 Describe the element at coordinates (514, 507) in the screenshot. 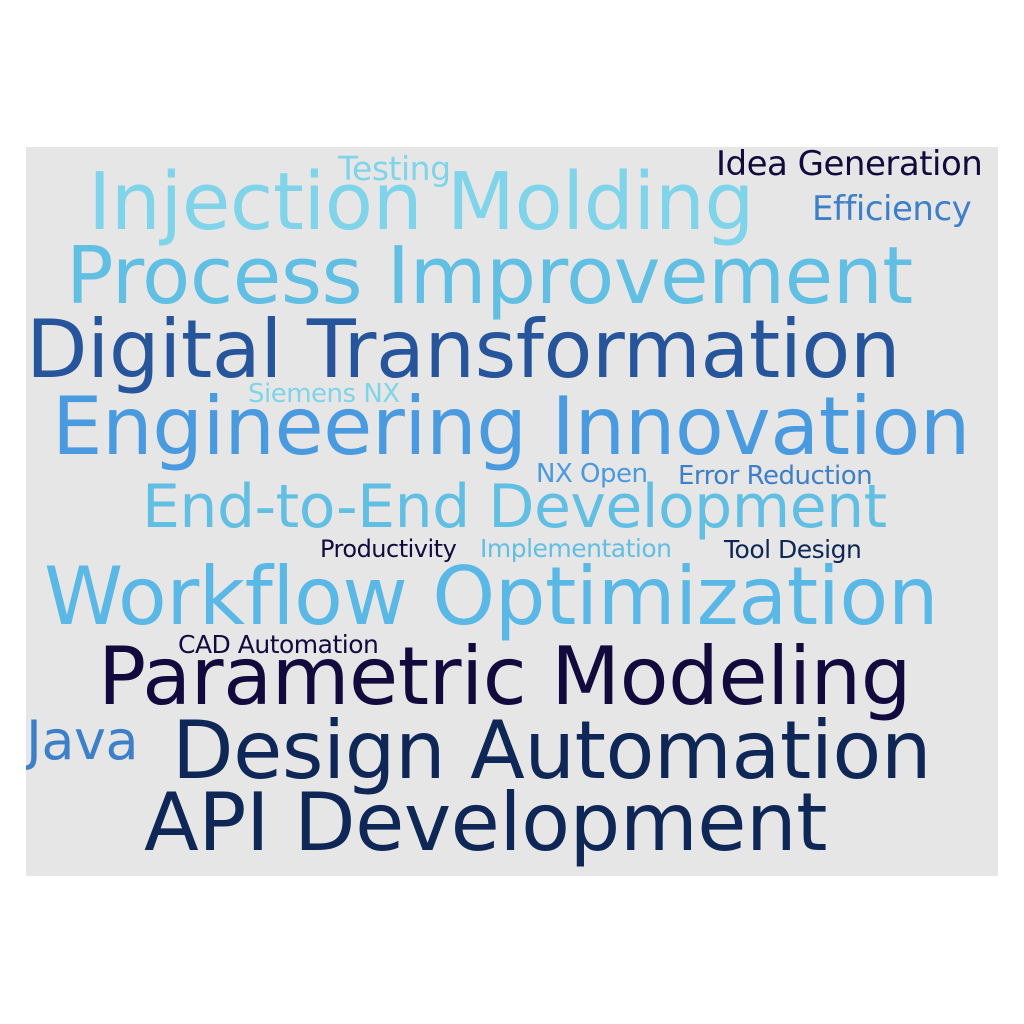

I see `word-end-to-end-development: End-to-End Development` at that location.